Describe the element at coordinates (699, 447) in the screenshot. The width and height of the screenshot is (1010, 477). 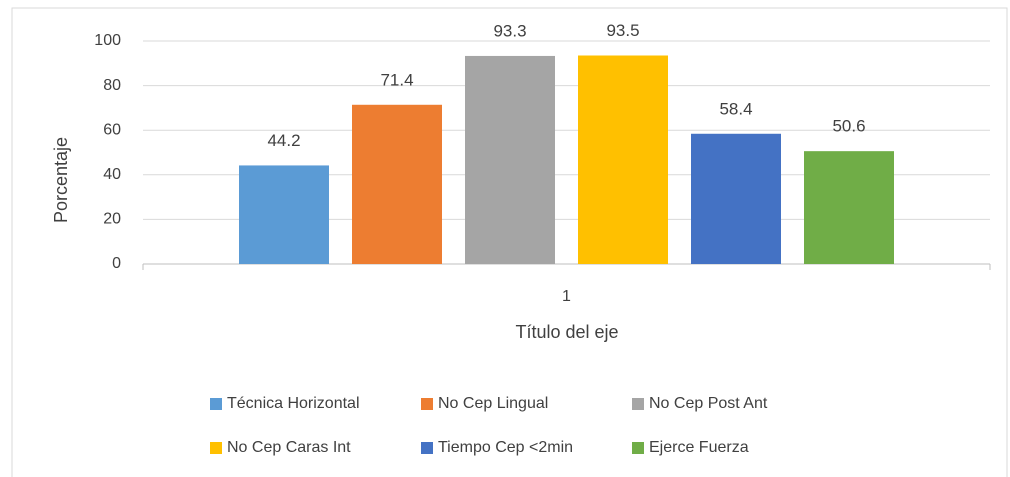
I see `legend-label: Ejerce Fuerza` at that location.